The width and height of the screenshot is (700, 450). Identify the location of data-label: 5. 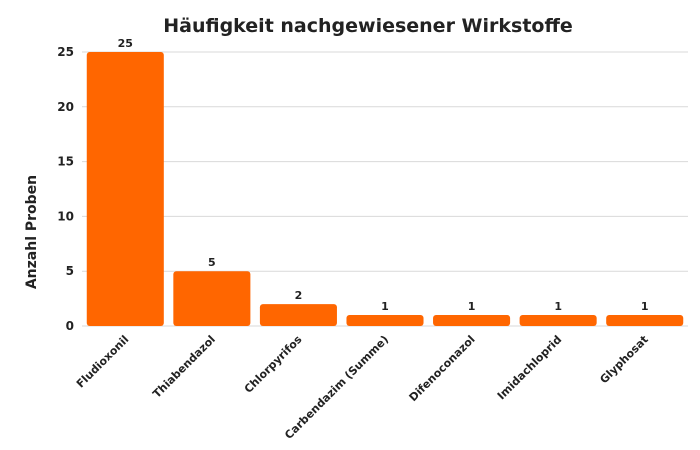
(212, 262).